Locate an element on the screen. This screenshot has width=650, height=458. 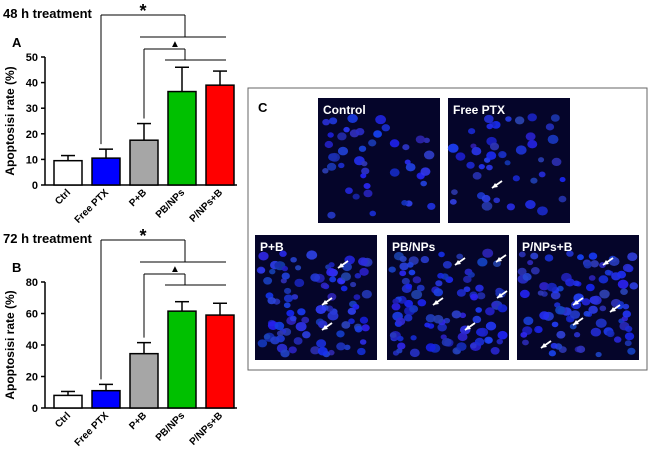
significance-triangle: ▲ is located at coordinates (175, 269).